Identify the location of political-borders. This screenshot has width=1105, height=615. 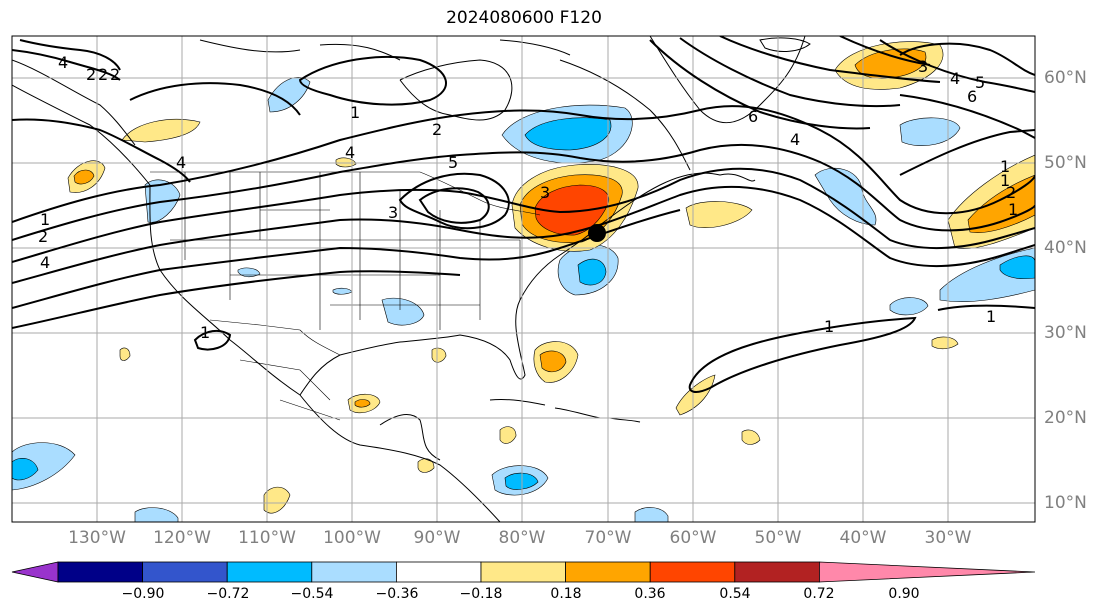
(345, 296).